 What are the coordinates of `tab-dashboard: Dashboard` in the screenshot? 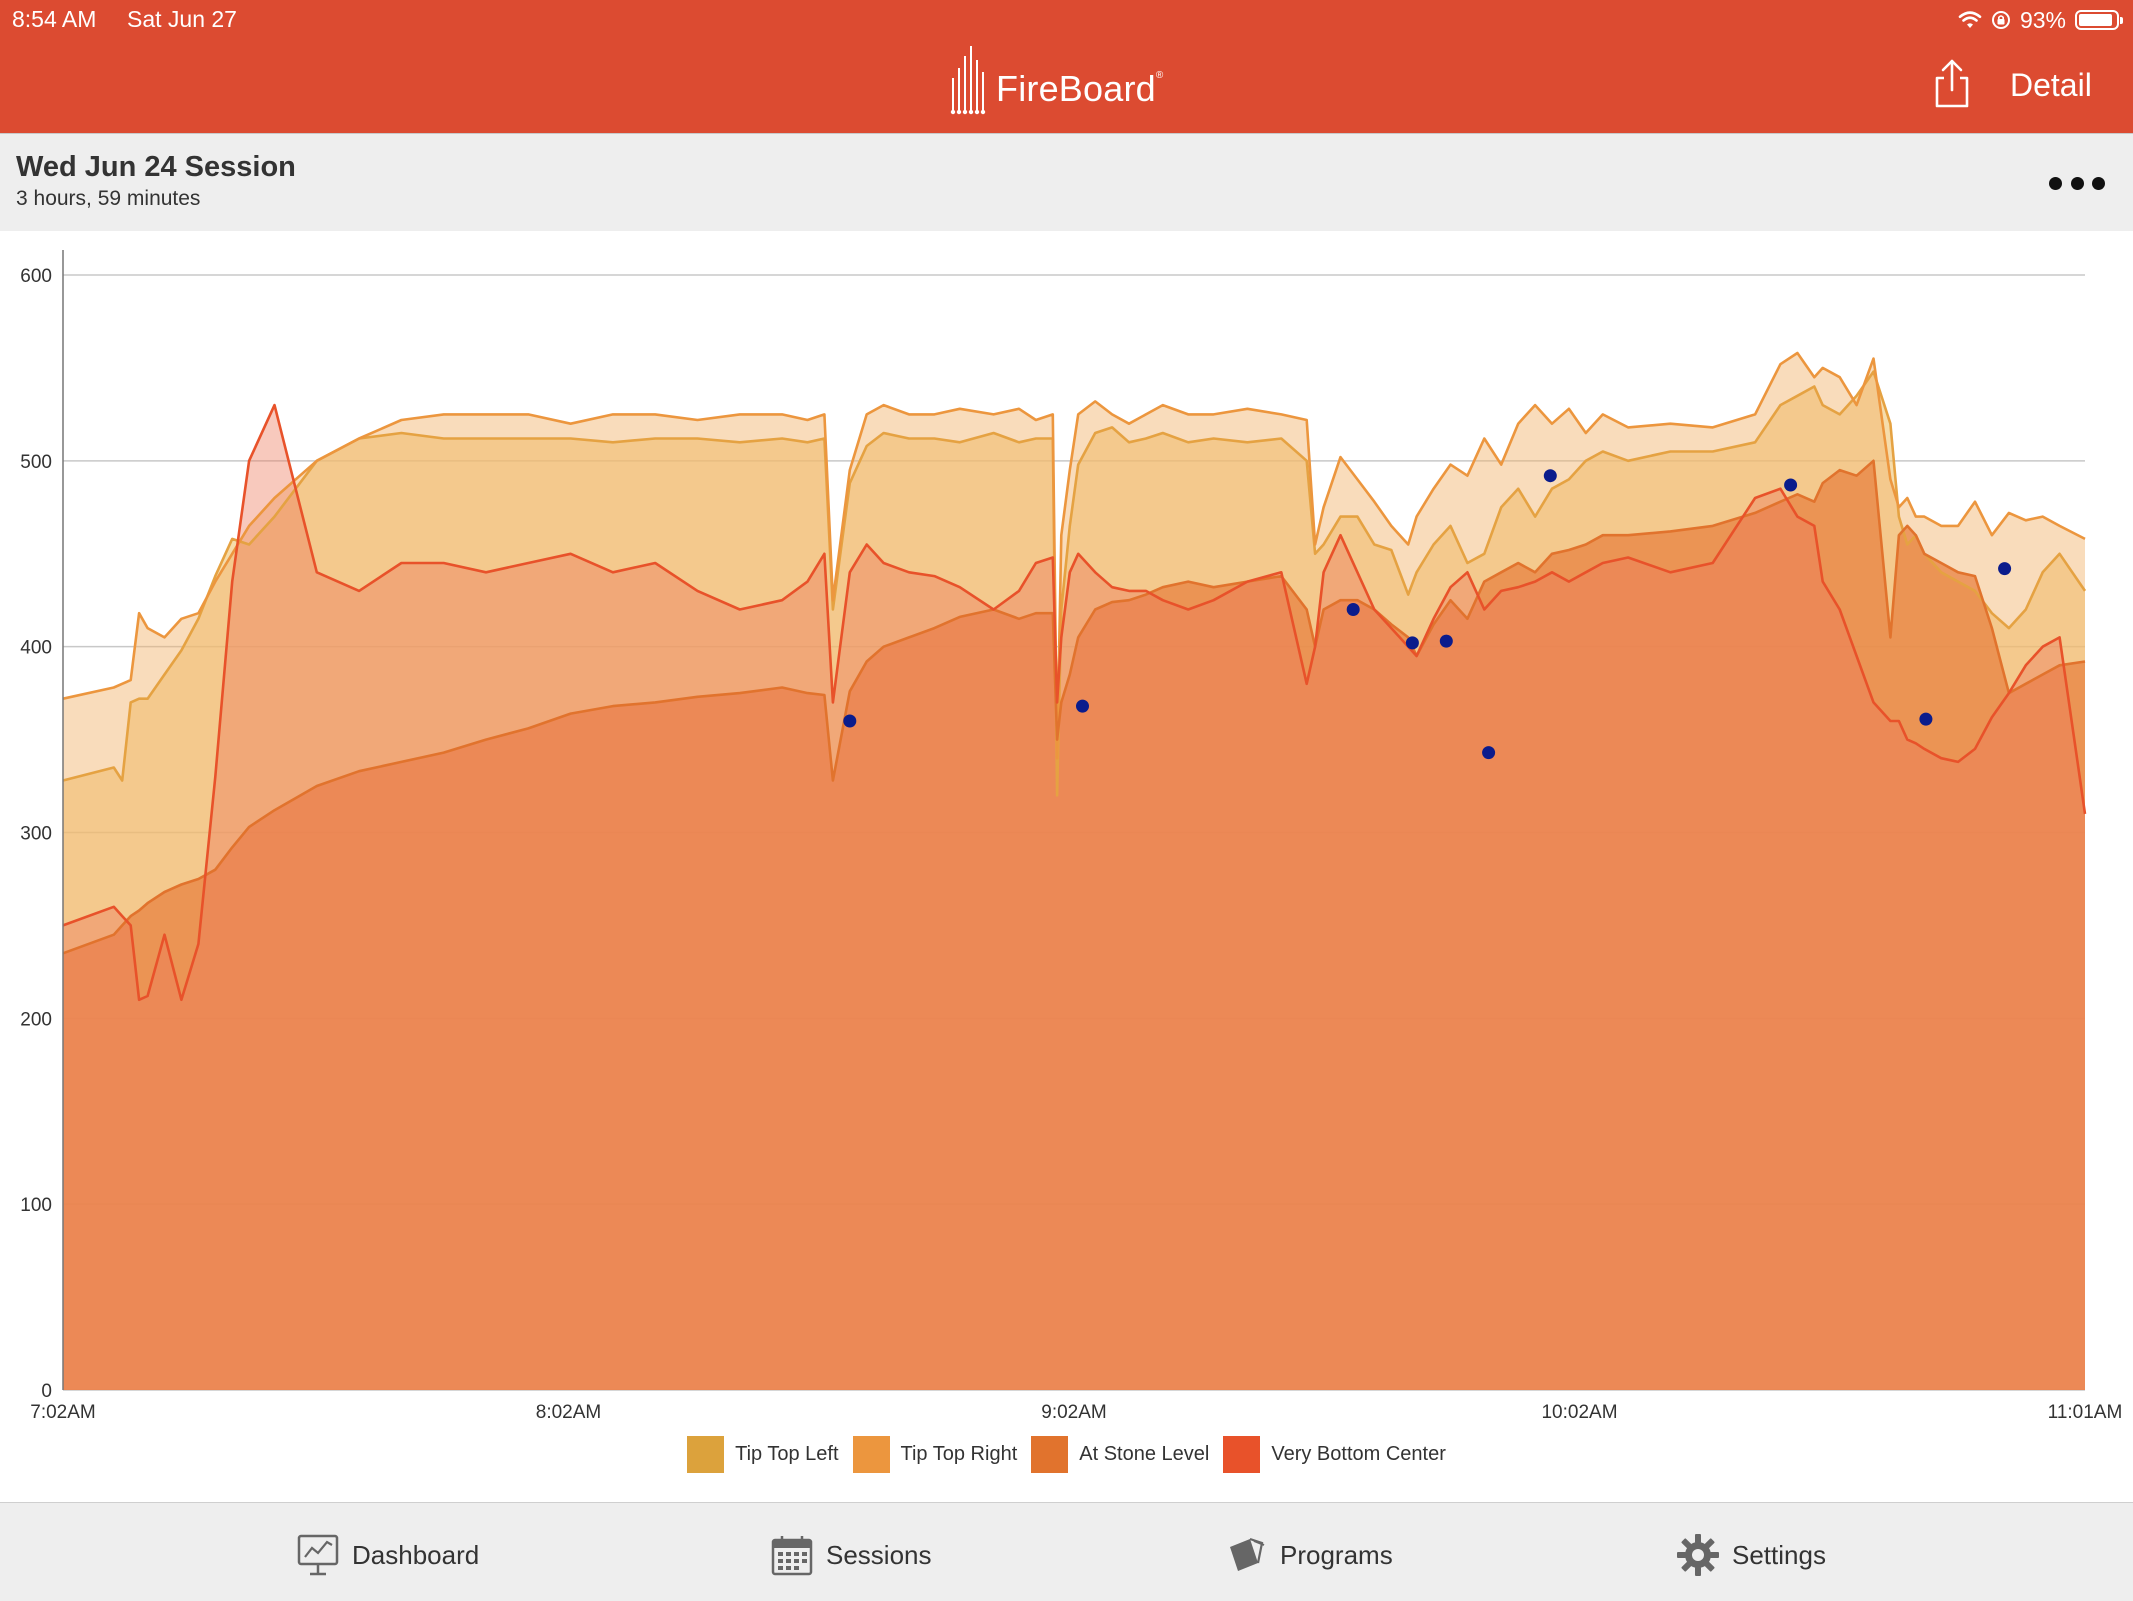 It's located at (387, 1555).